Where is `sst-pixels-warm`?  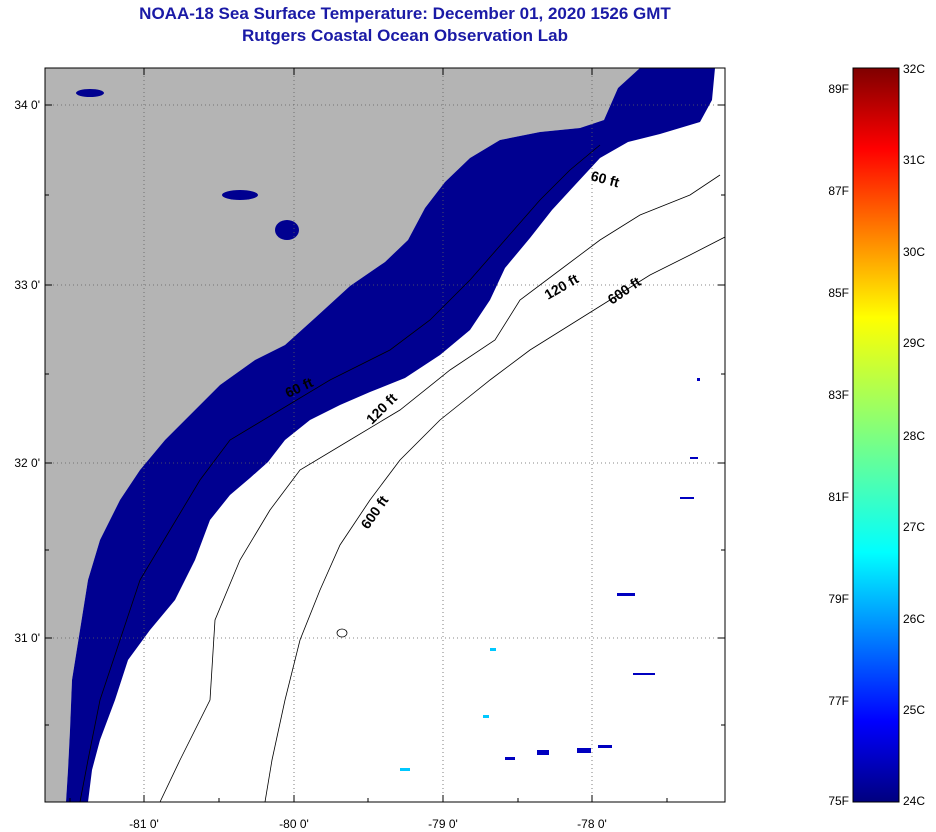
sst-pixels-warm is located at coordinates (448, 709).